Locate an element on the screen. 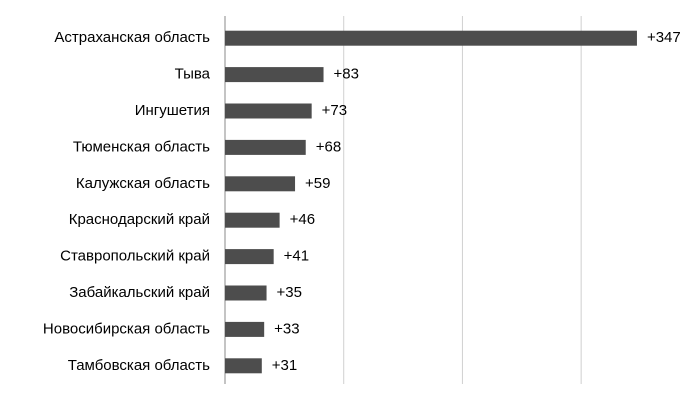 The image size is (692, 402). y-tick-label: Забайкальский край is located at coordinates (139, 292).